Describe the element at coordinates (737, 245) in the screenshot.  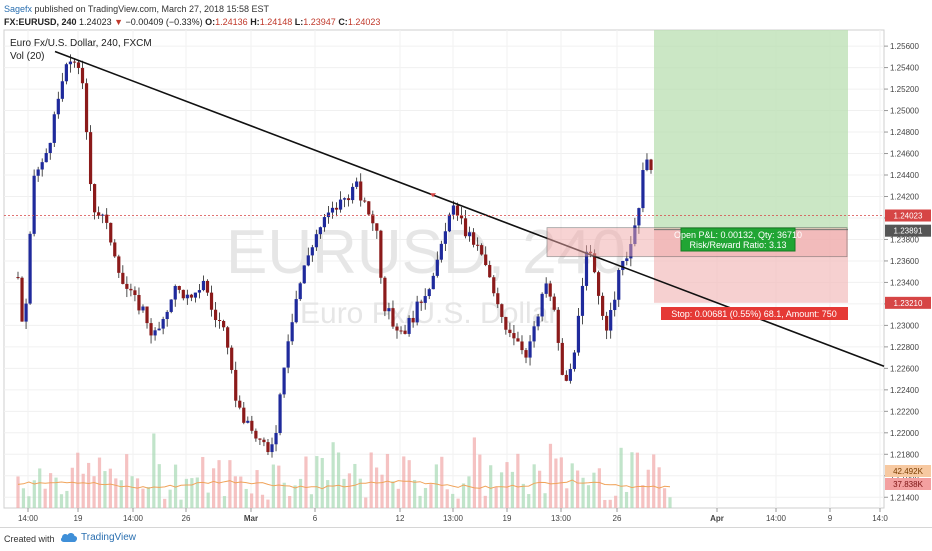
I see `risk-reward-text: Risk/Reward Ratio: 3.13` at that location.